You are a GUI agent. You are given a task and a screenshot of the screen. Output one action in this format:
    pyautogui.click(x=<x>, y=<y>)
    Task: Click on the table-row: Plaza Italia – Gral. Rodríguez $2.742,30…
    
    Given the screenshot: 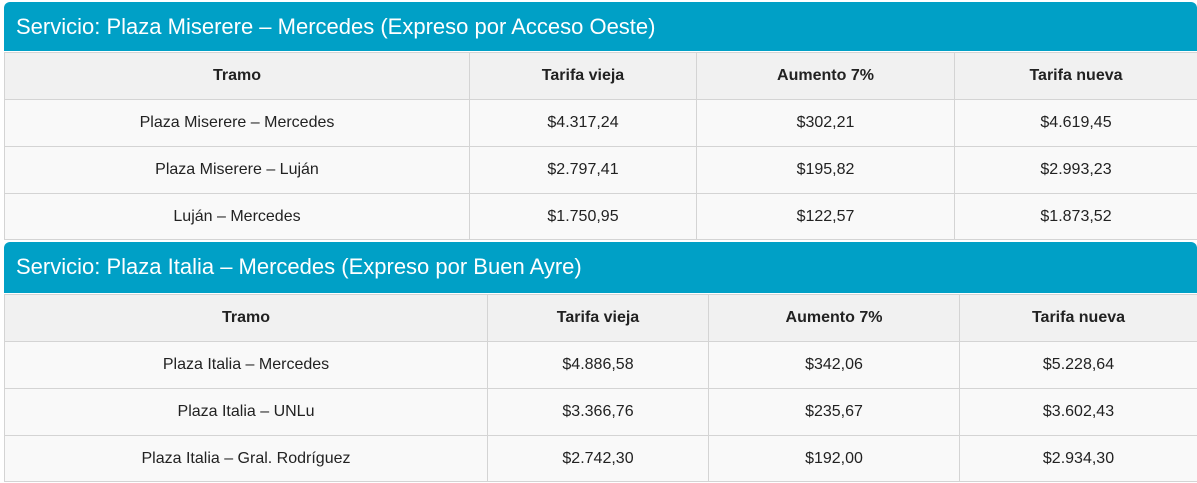 What is the action you would take?
    pyautogui.click(x=600, y=458)
    